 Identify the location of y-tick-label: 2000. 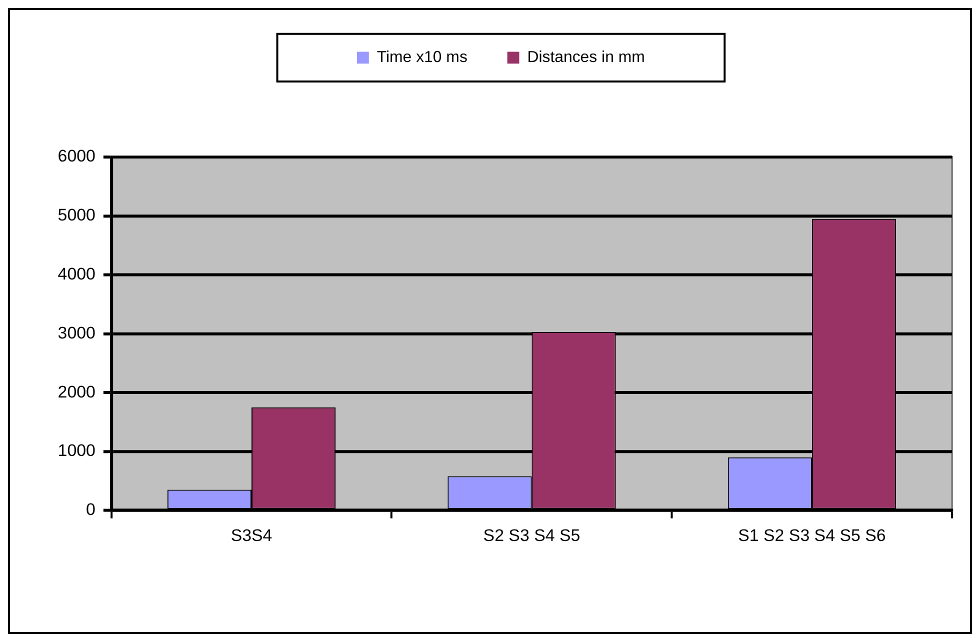
(77, 392).